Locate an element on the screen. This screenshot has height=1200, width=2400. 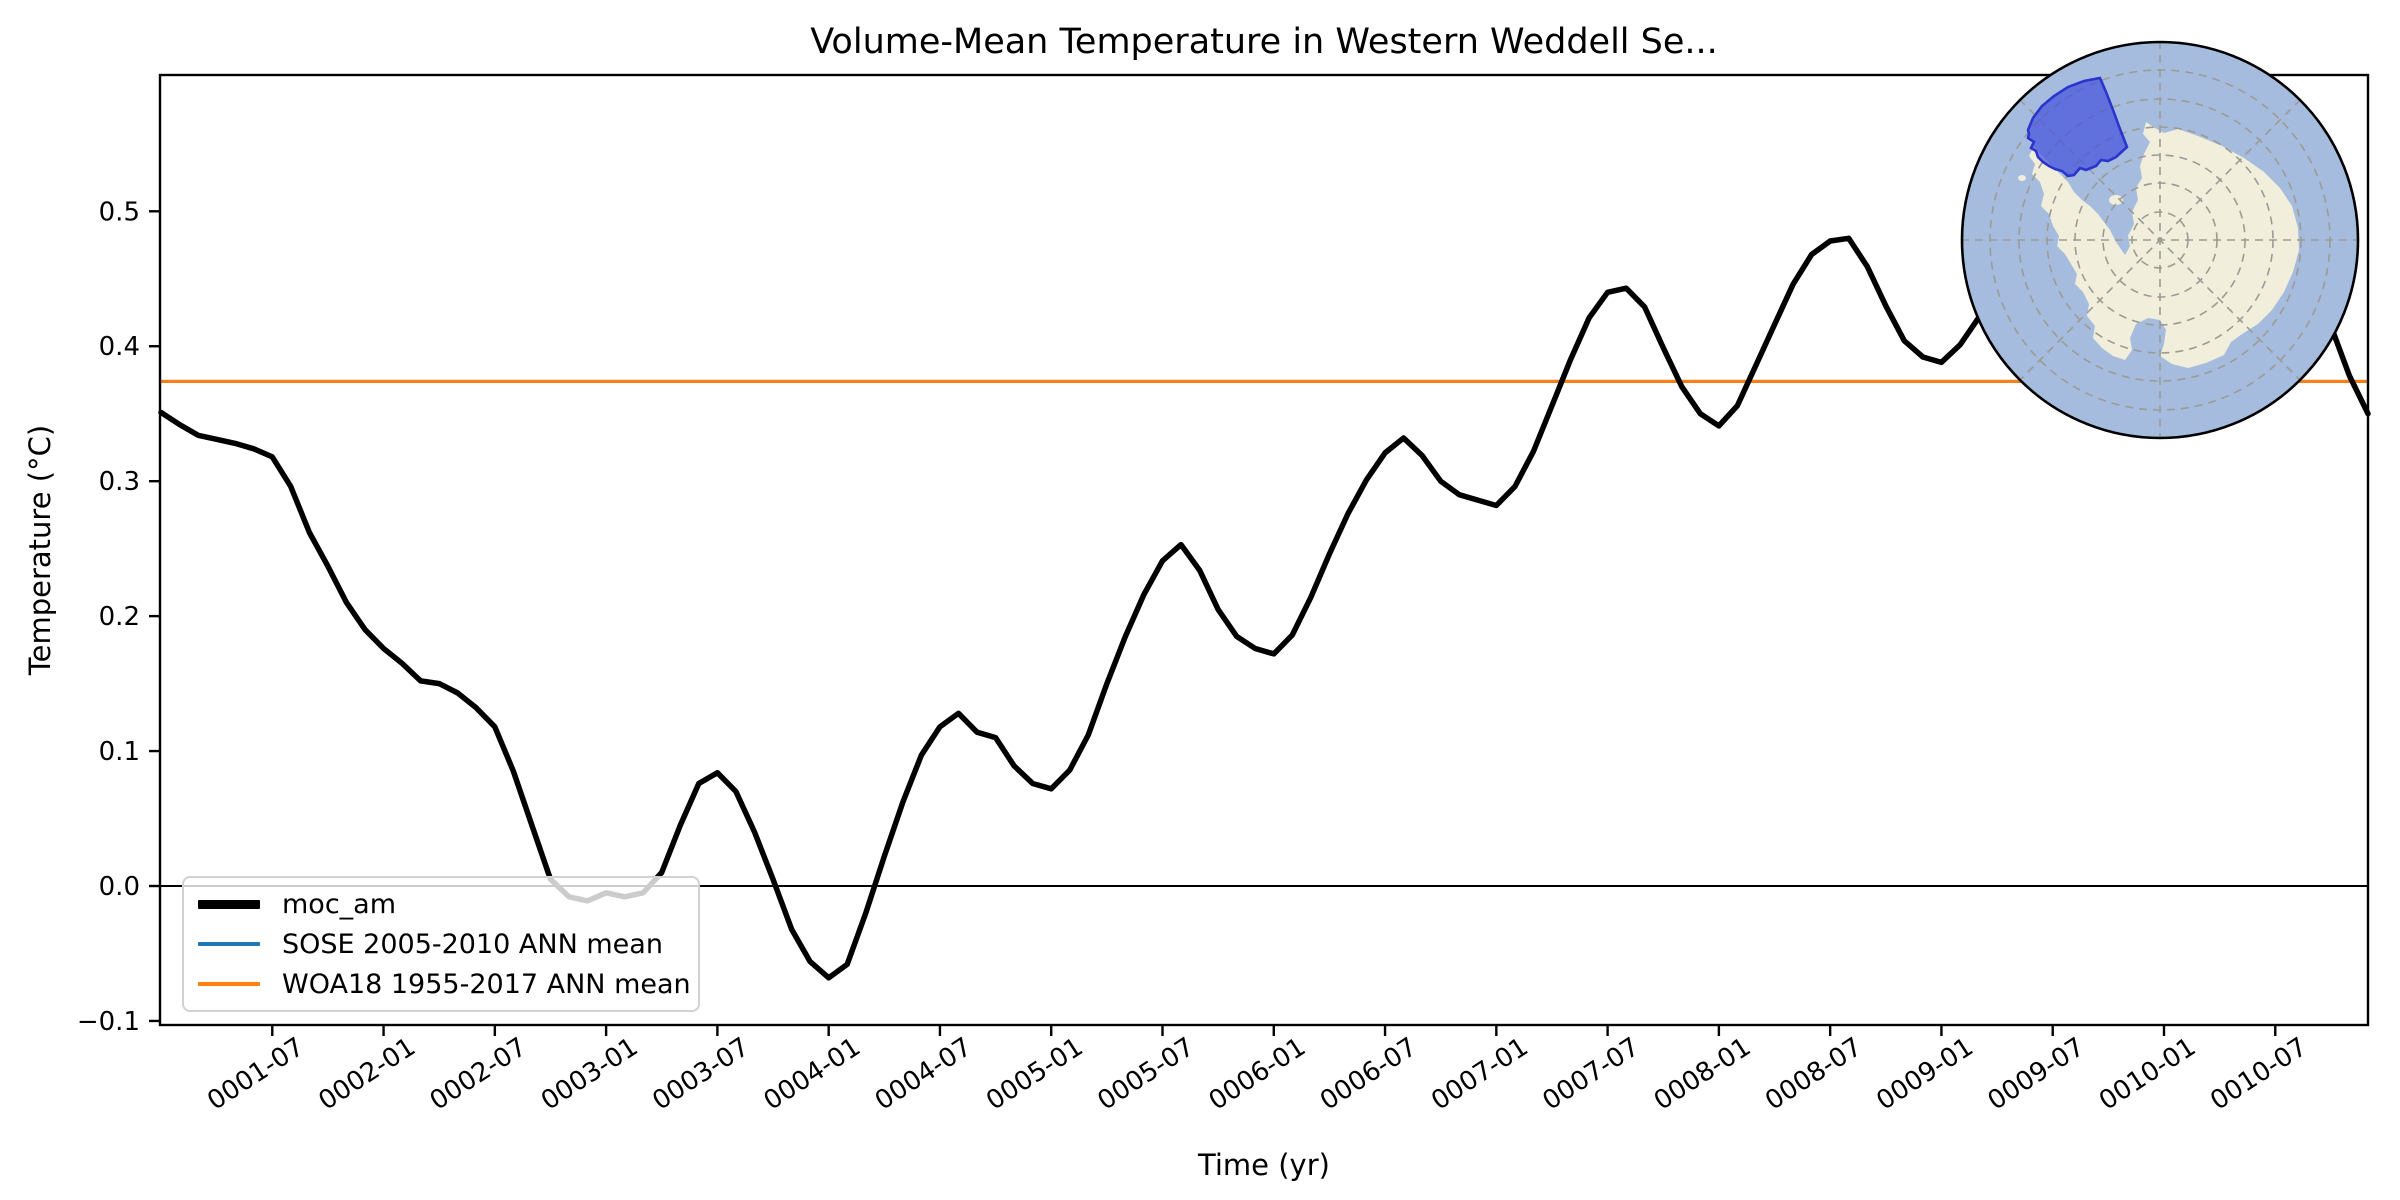
x-tick-label: 0008-07 is located at coordinates (1813, 1074).